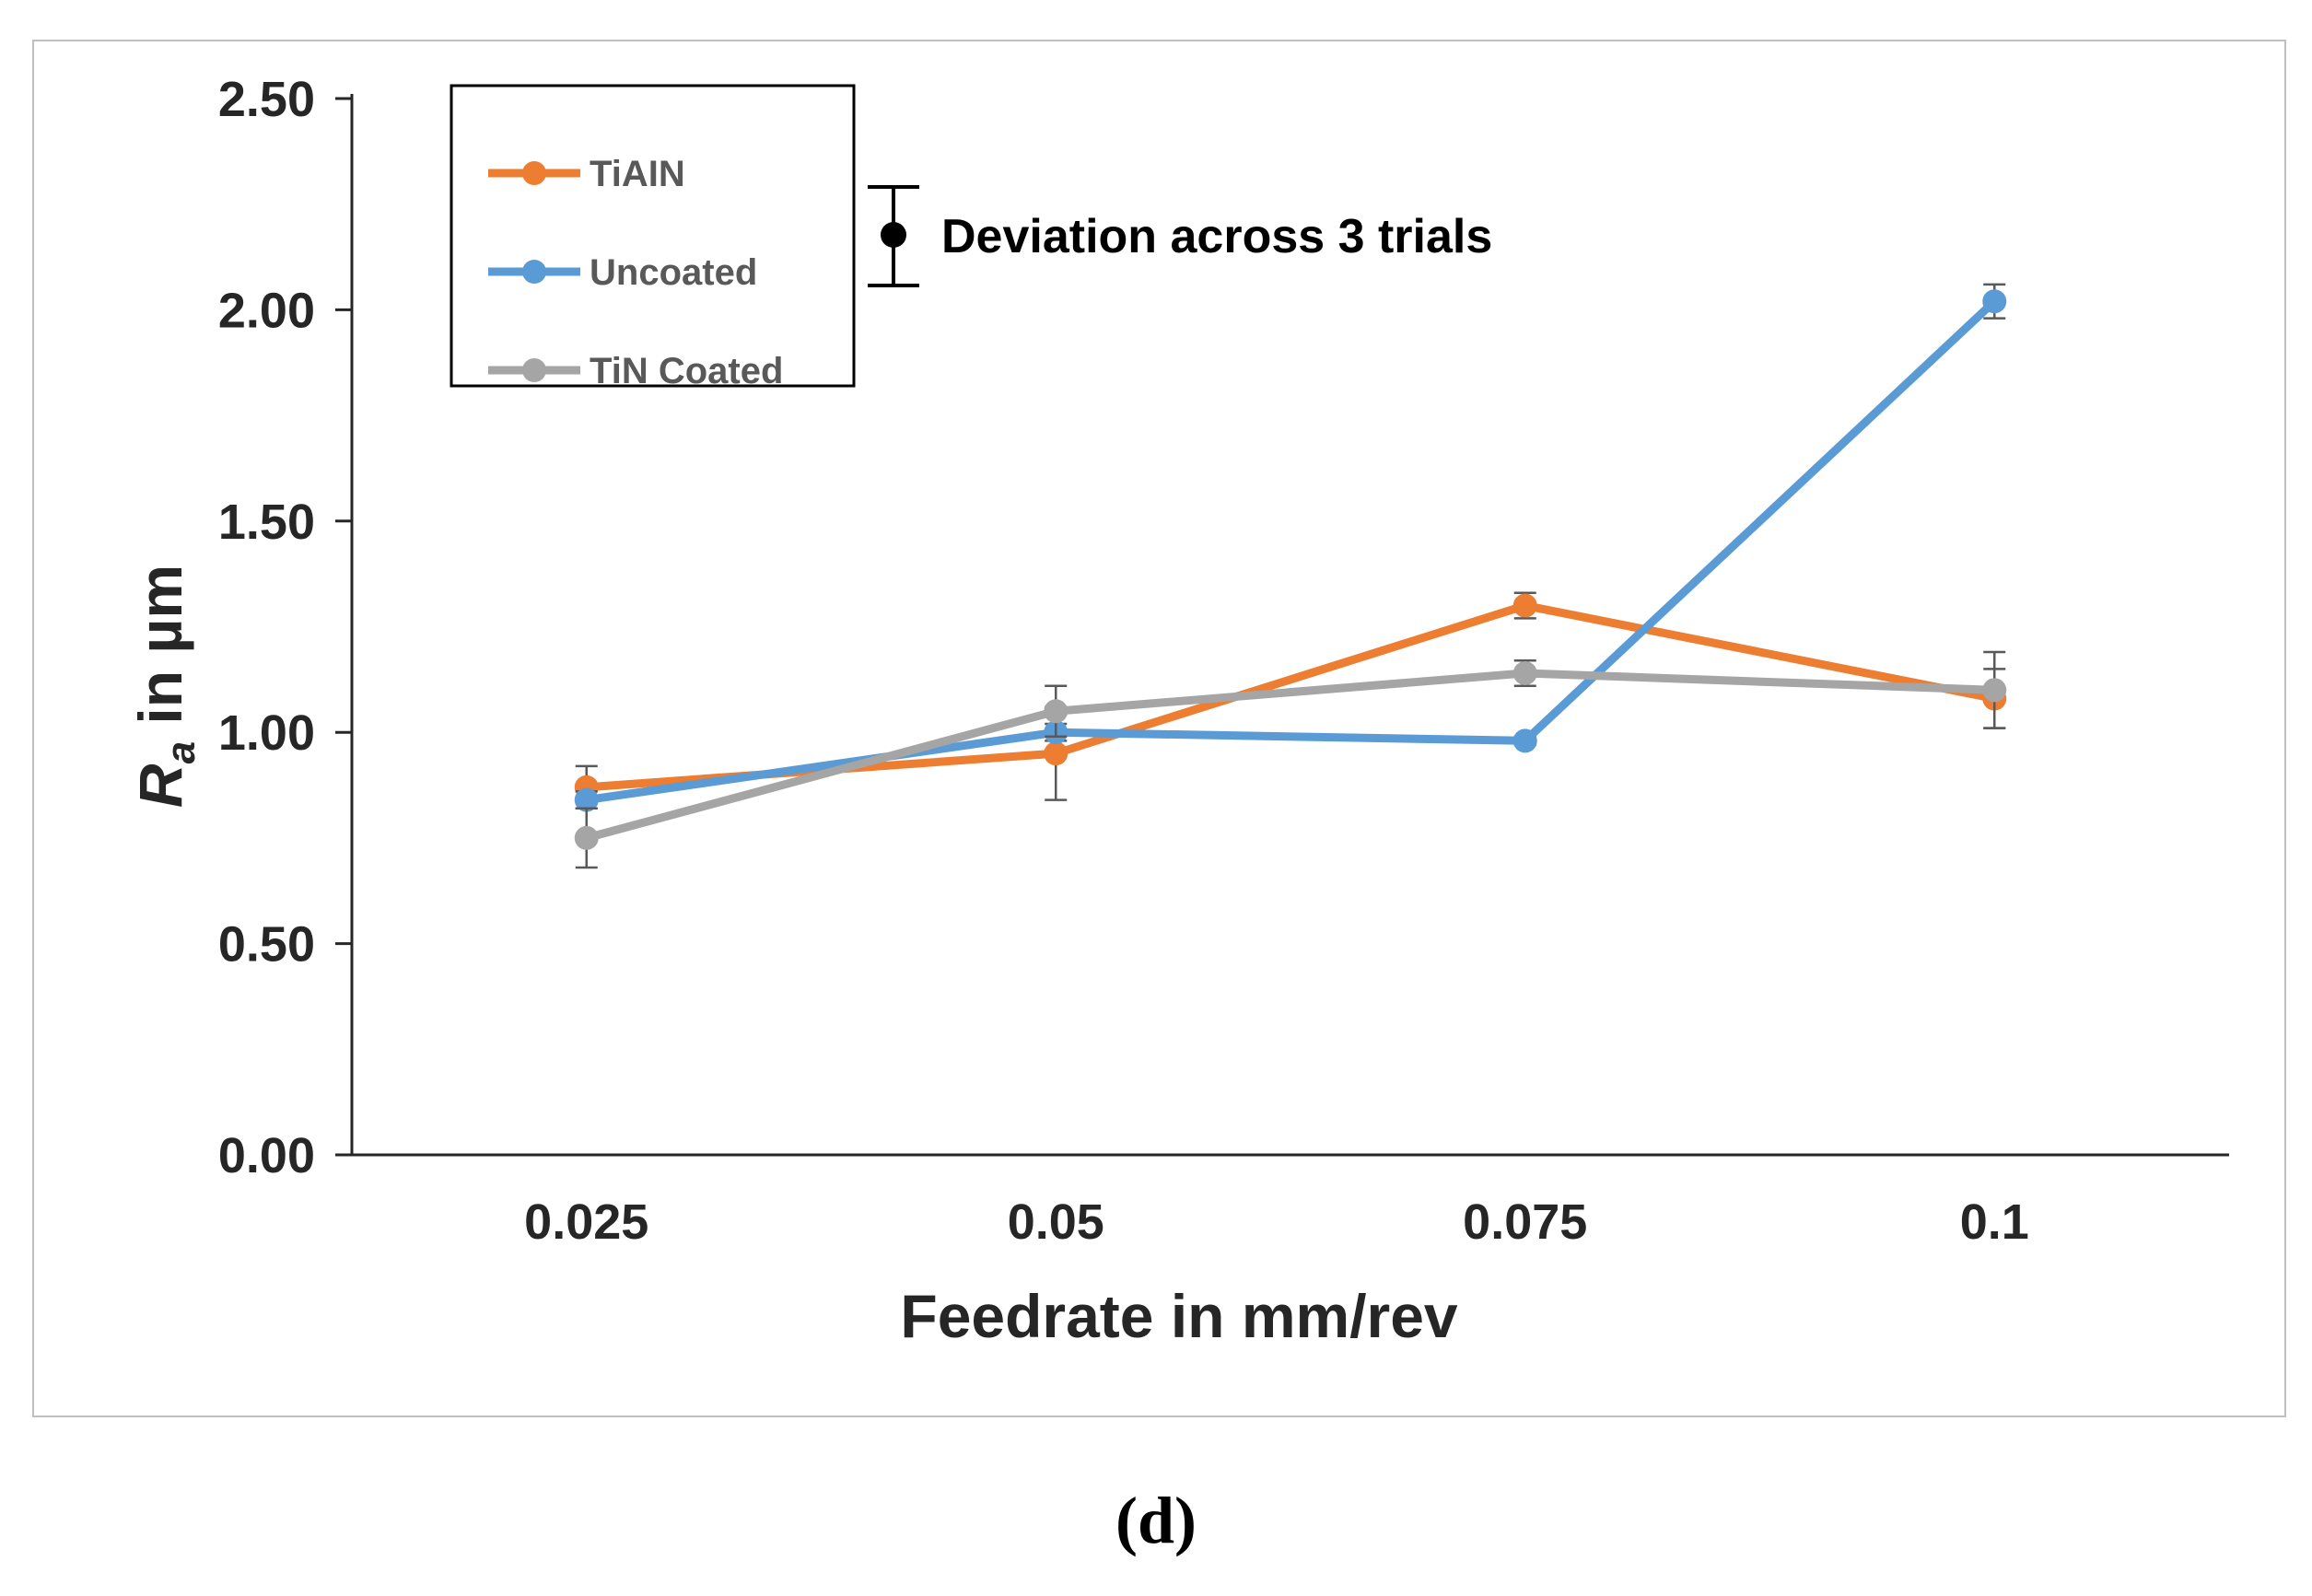 Image resolution: width=2312 pixels, height=1596 pixels. What do you see at coordinates (267, 311) in the screenshot?
I see `y-tick-label: 2.00` at bounding box center [267, 311].